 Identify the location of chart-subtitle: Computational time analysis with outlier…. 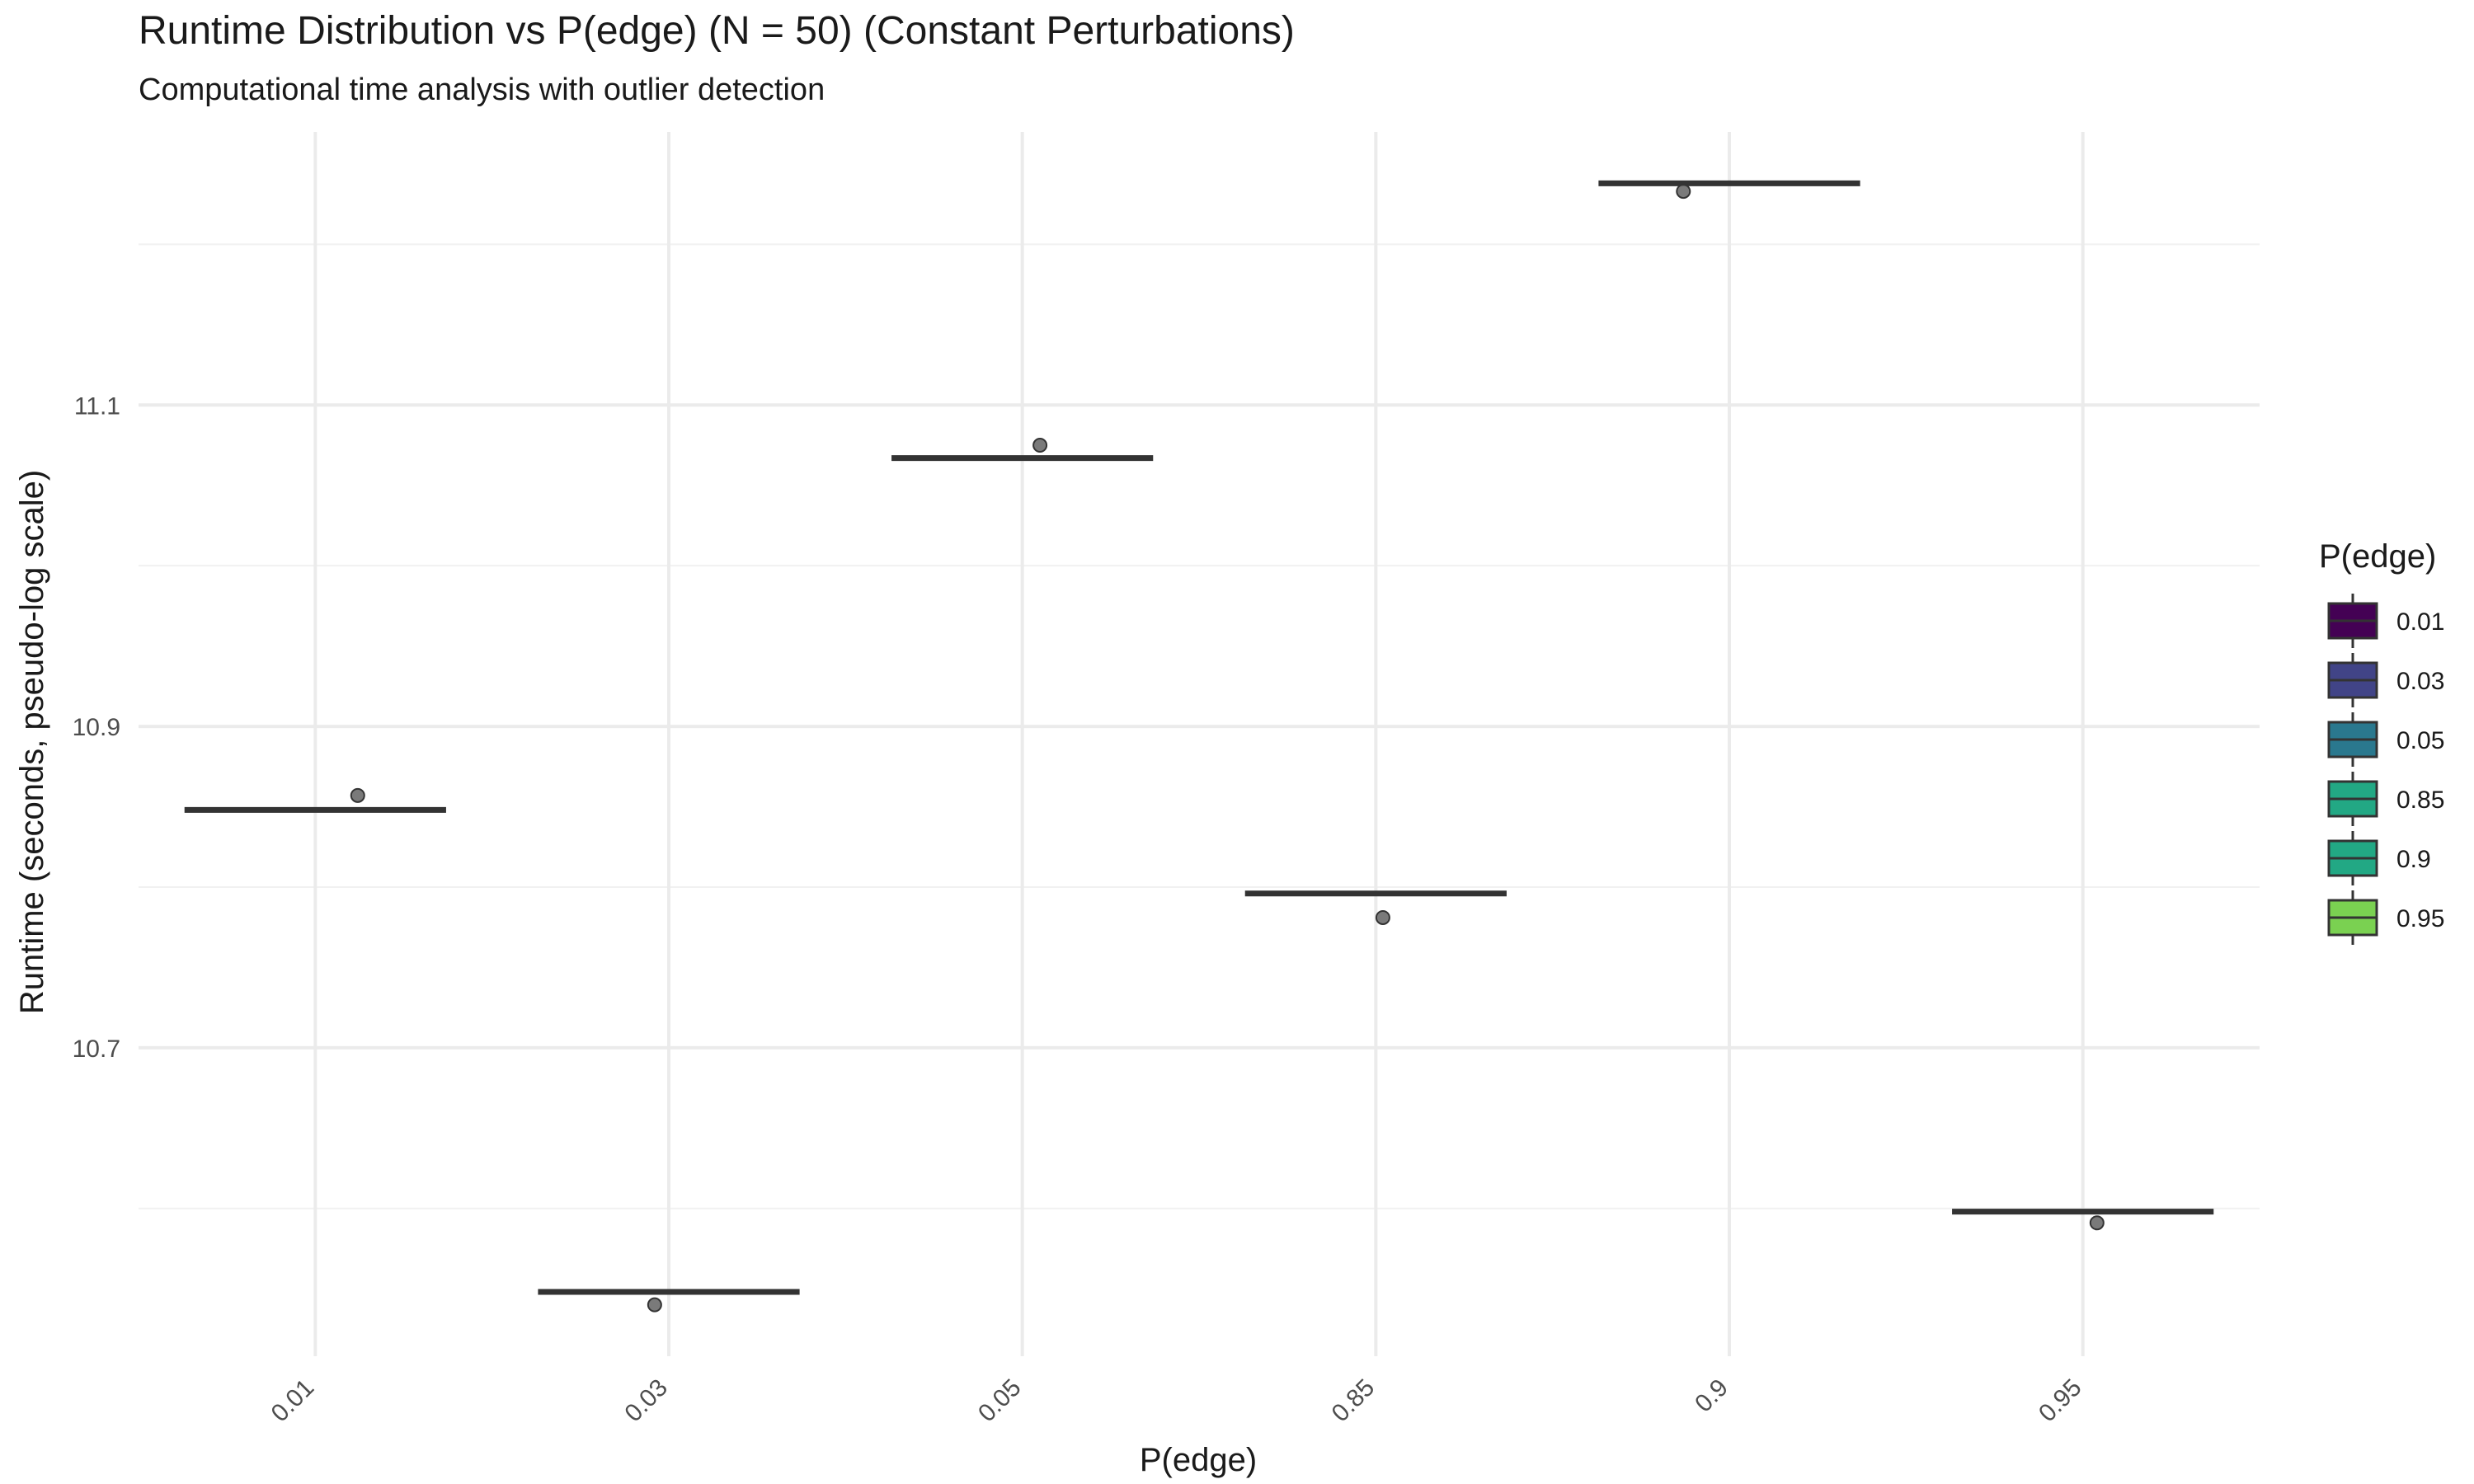
(482, 90).